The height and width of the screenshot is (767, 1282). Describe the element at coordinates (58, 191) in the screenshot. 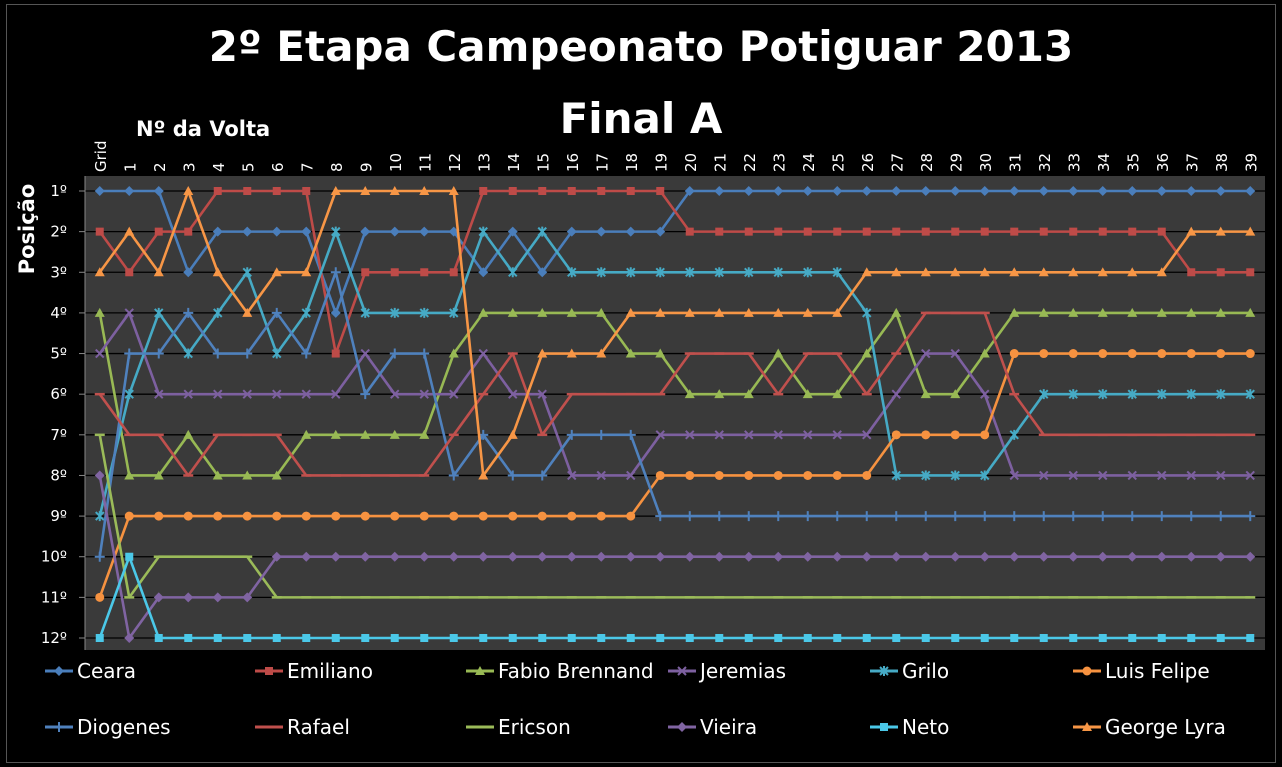

I see `y-tick-label: 1º` at that location.